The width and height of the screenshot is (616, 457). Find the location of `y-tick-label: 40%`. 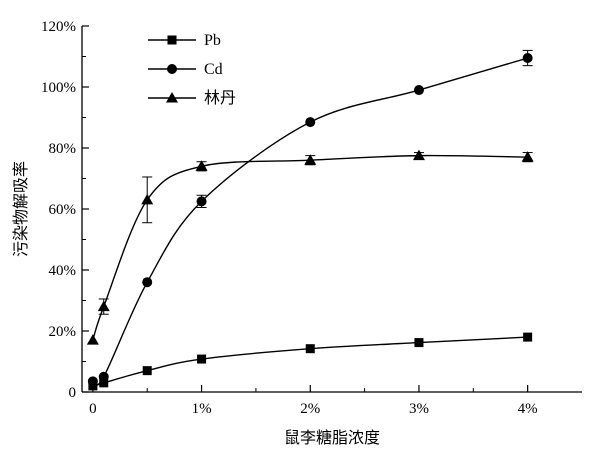

y-tick-label: 40% is located at coordinates (63, 271).